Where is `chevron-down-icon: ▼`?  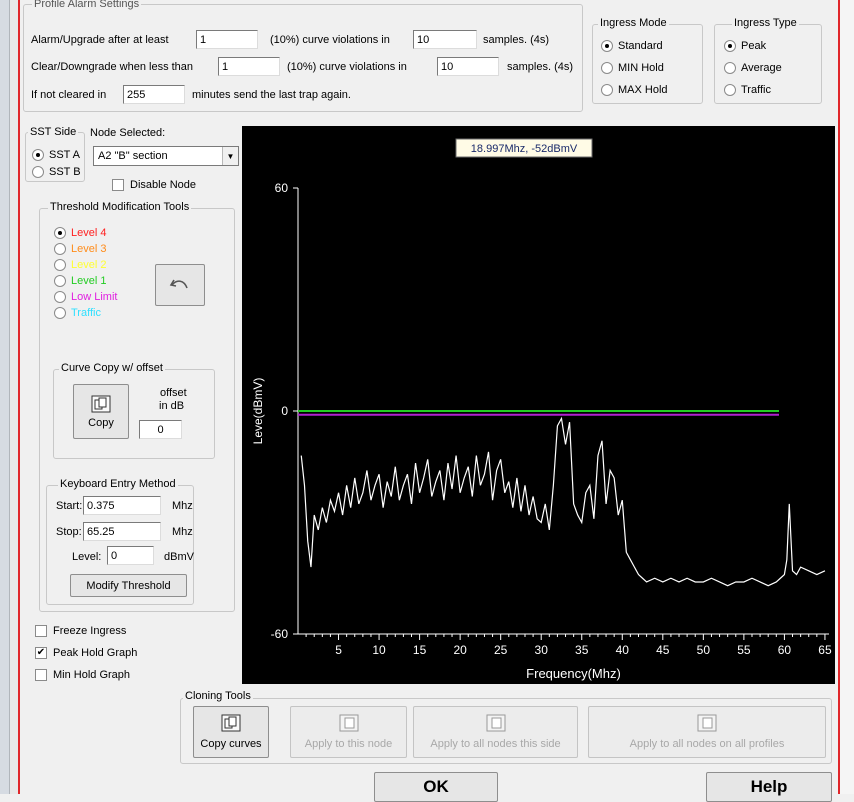
chevron-down-icon: ▼ is located at coordinates (230, 156).